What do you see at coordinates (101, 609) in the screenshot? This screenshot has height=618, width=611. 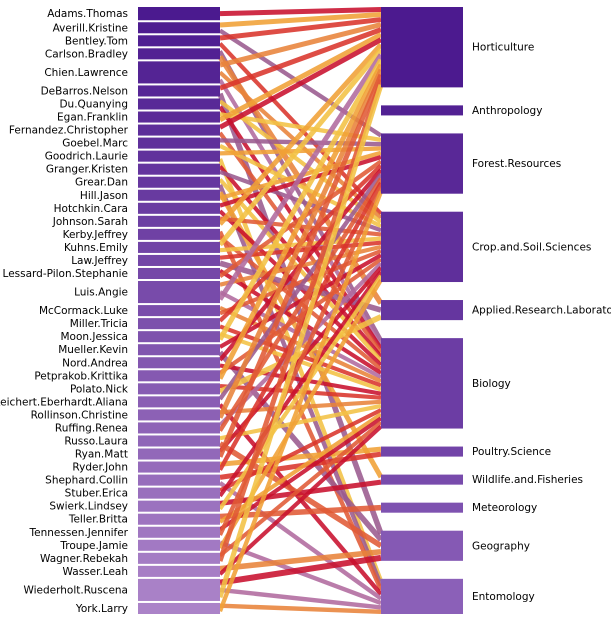 I see `left-node-label: York.Larry` at bounding box center [101, 609].